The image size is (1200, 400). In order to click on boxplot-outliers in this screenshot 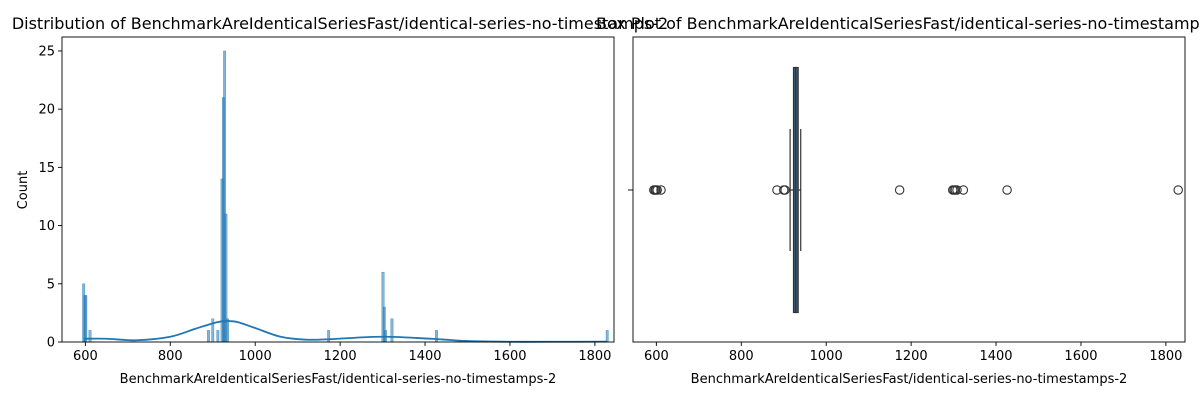, I will do `click(916, 190)`.